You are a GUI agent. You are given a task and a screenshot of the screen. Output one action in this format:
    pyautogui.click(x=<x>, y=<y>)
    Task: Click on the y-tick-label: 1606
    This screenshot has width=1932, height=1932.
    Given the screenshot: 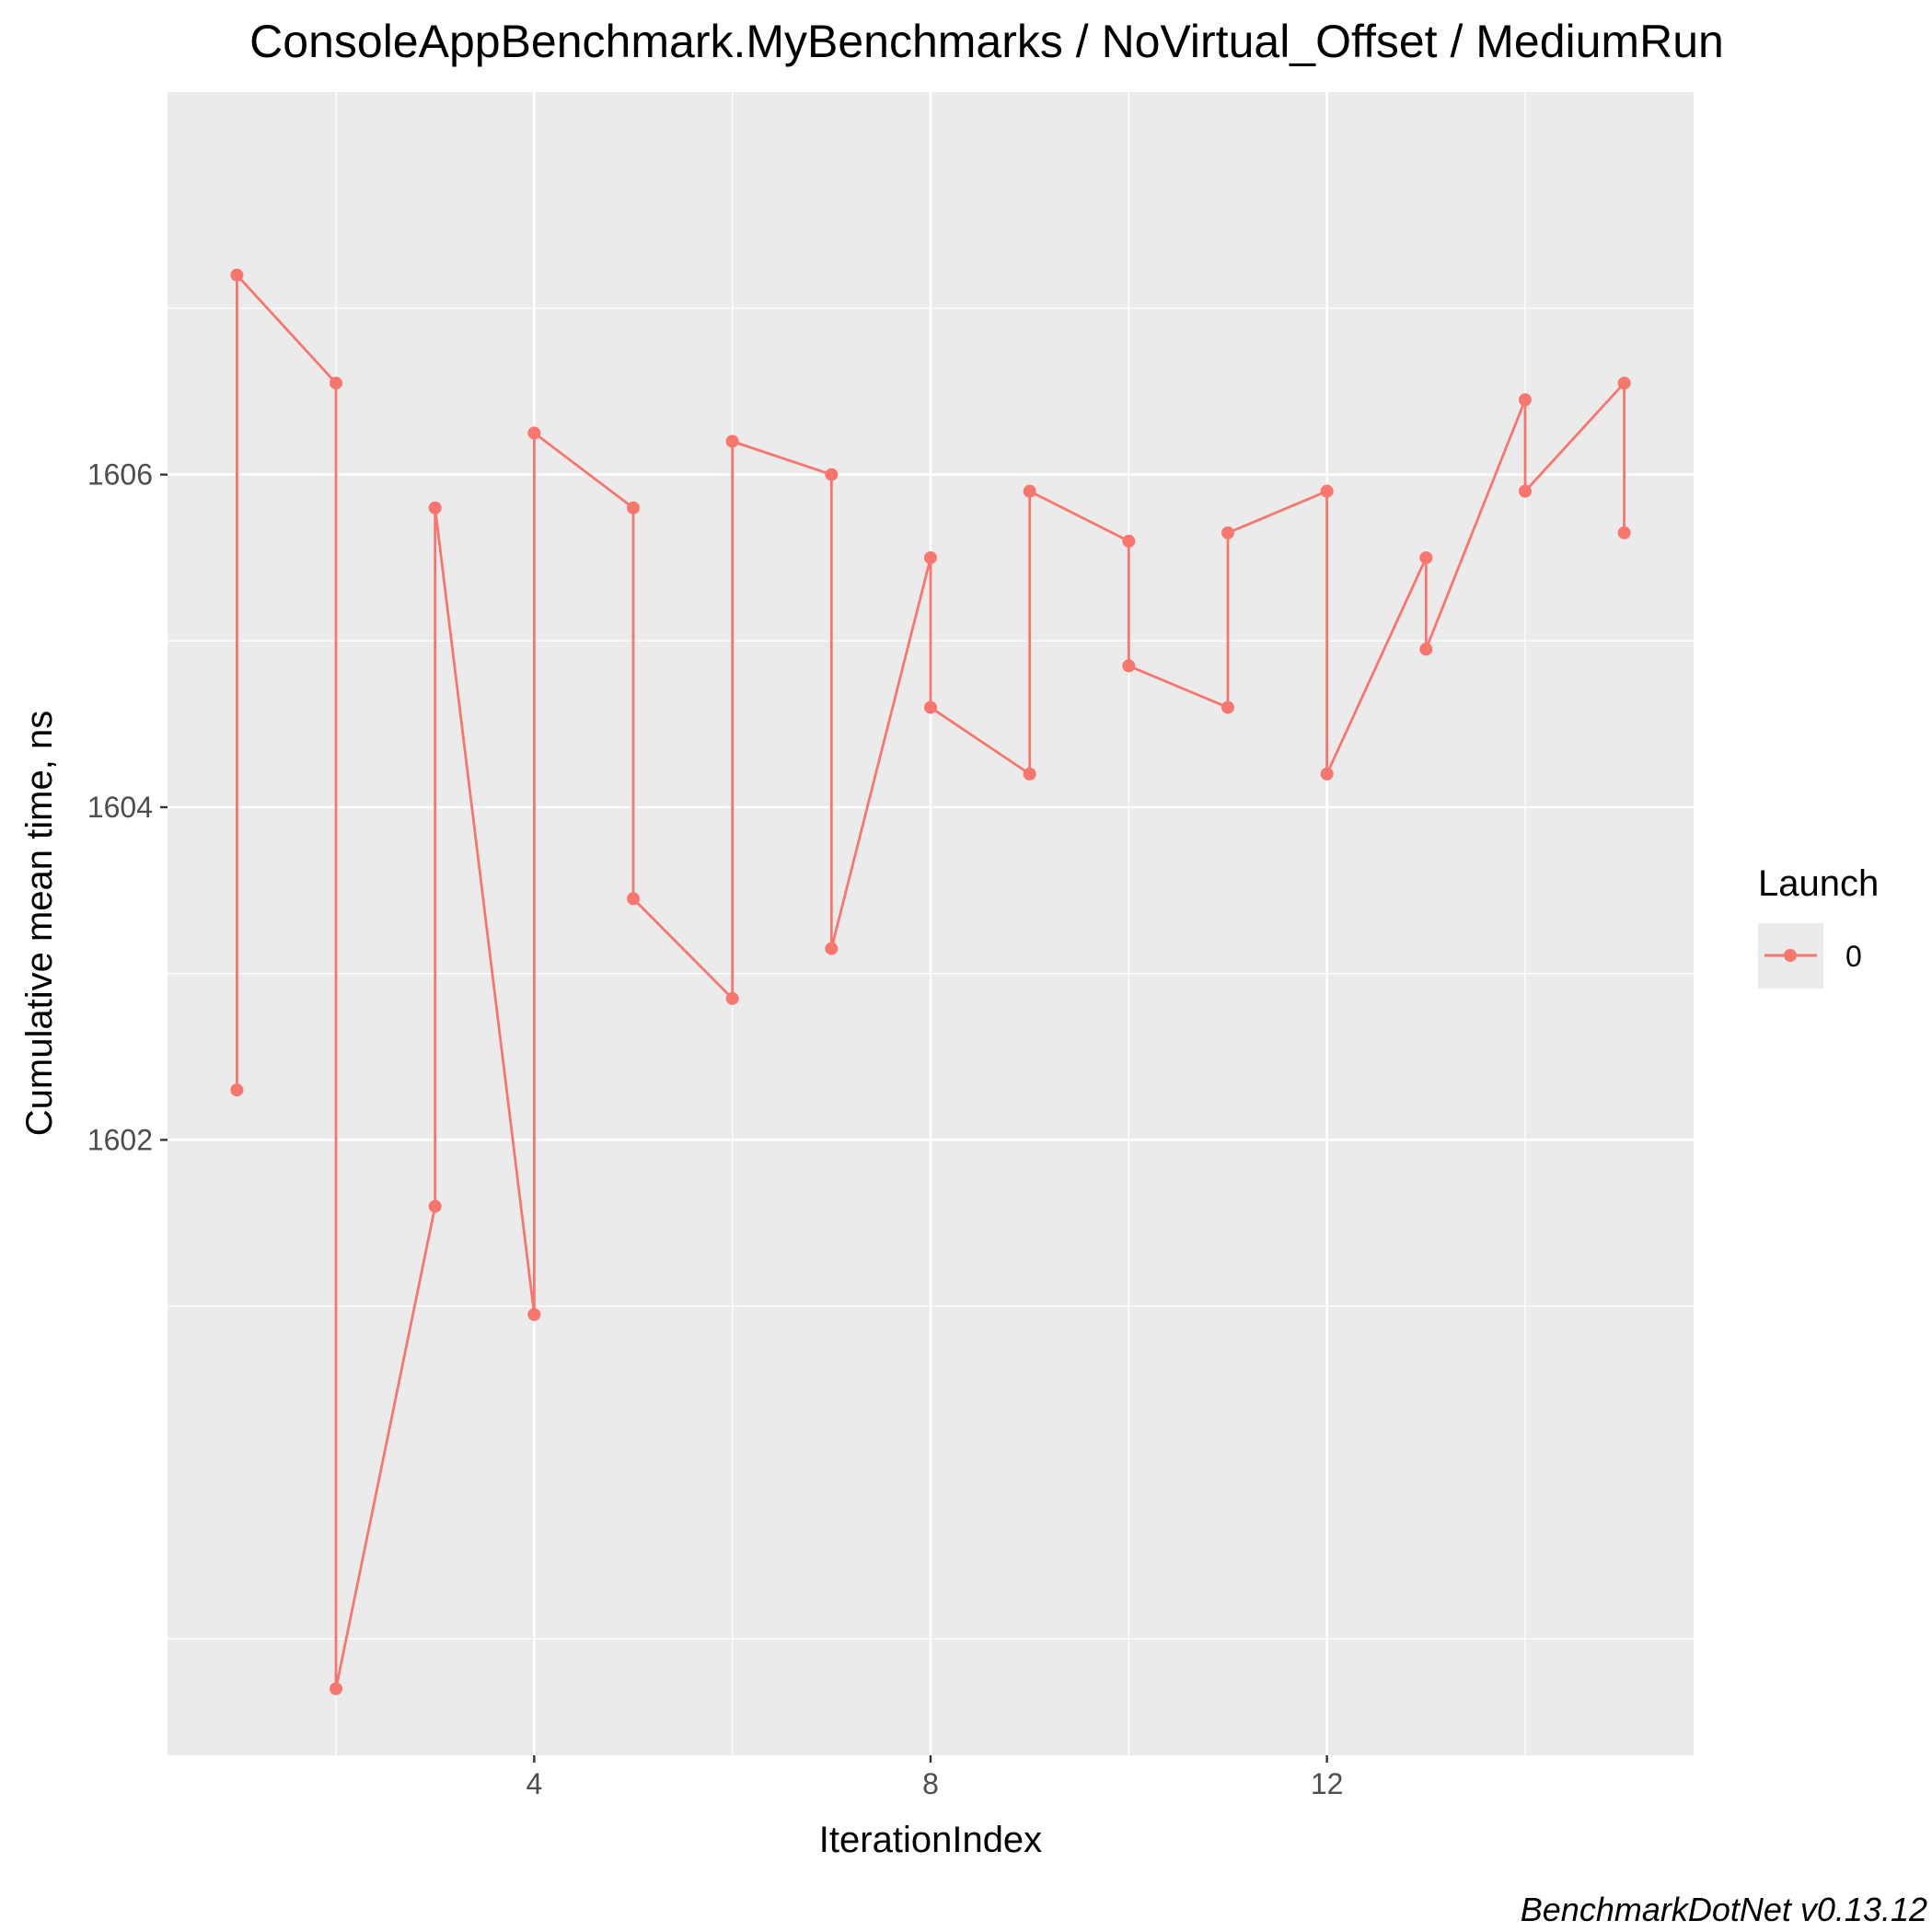 What is the action you would take?
    pyautogui.click(x=120, y=475)
    